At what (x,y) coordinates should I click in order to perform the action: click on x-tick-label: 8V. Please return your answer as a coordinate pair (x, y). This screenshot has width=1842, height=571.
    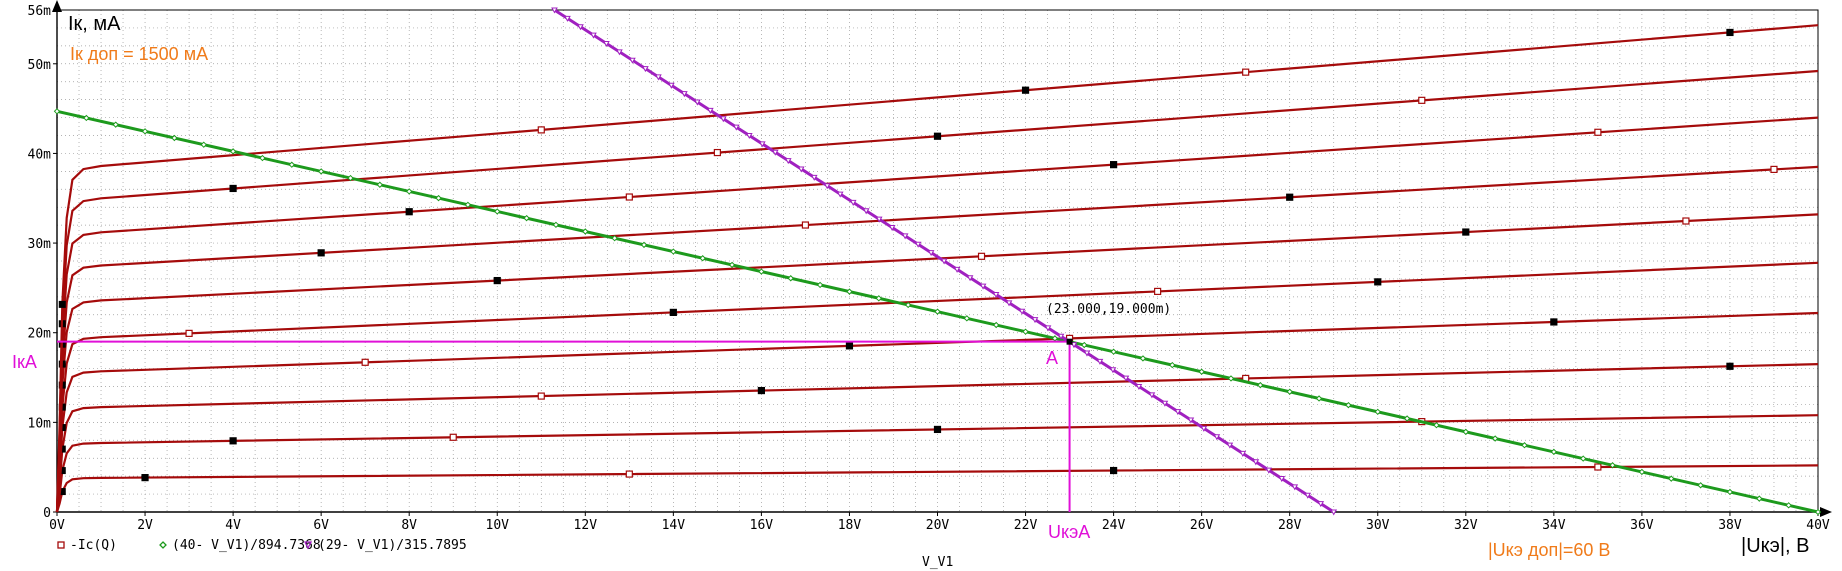
    Looking at the image, I should click on (409, 525).